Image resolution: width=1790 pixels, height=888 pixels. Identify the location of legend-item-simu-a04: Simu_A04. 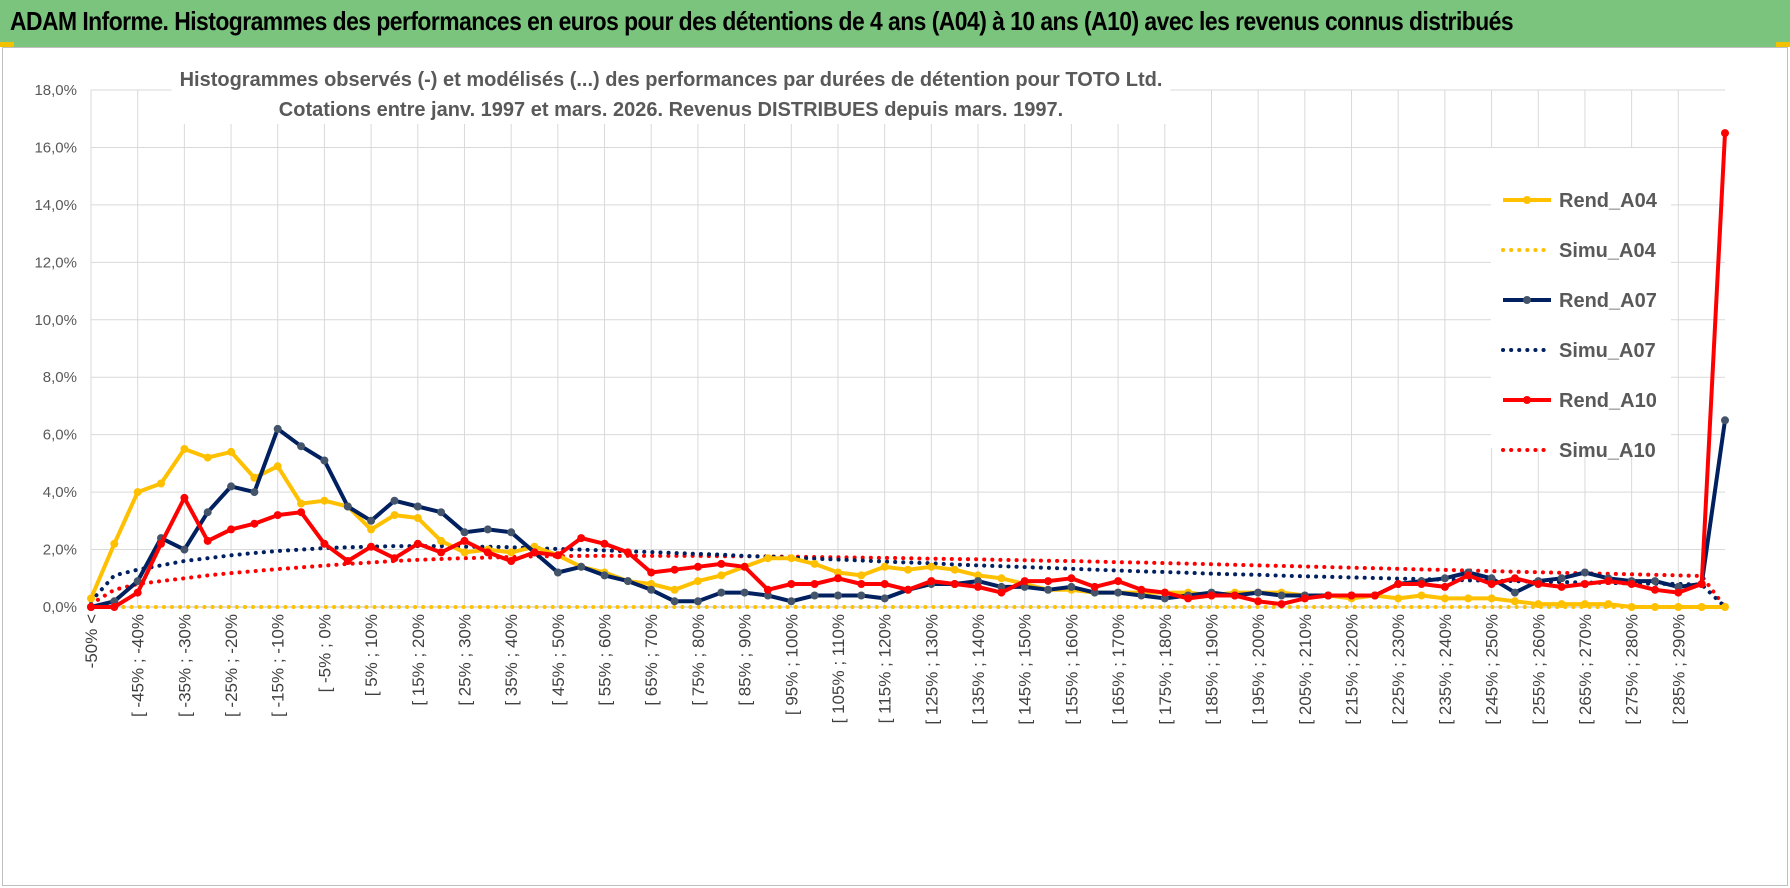
(1579, 251).